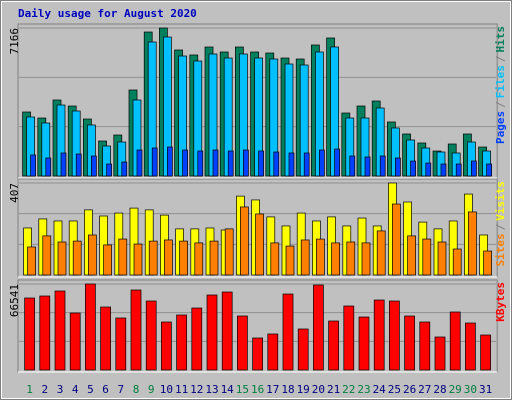 The image size is (512, 400). I want to click on legend-entry: Files, so click(500, 81).